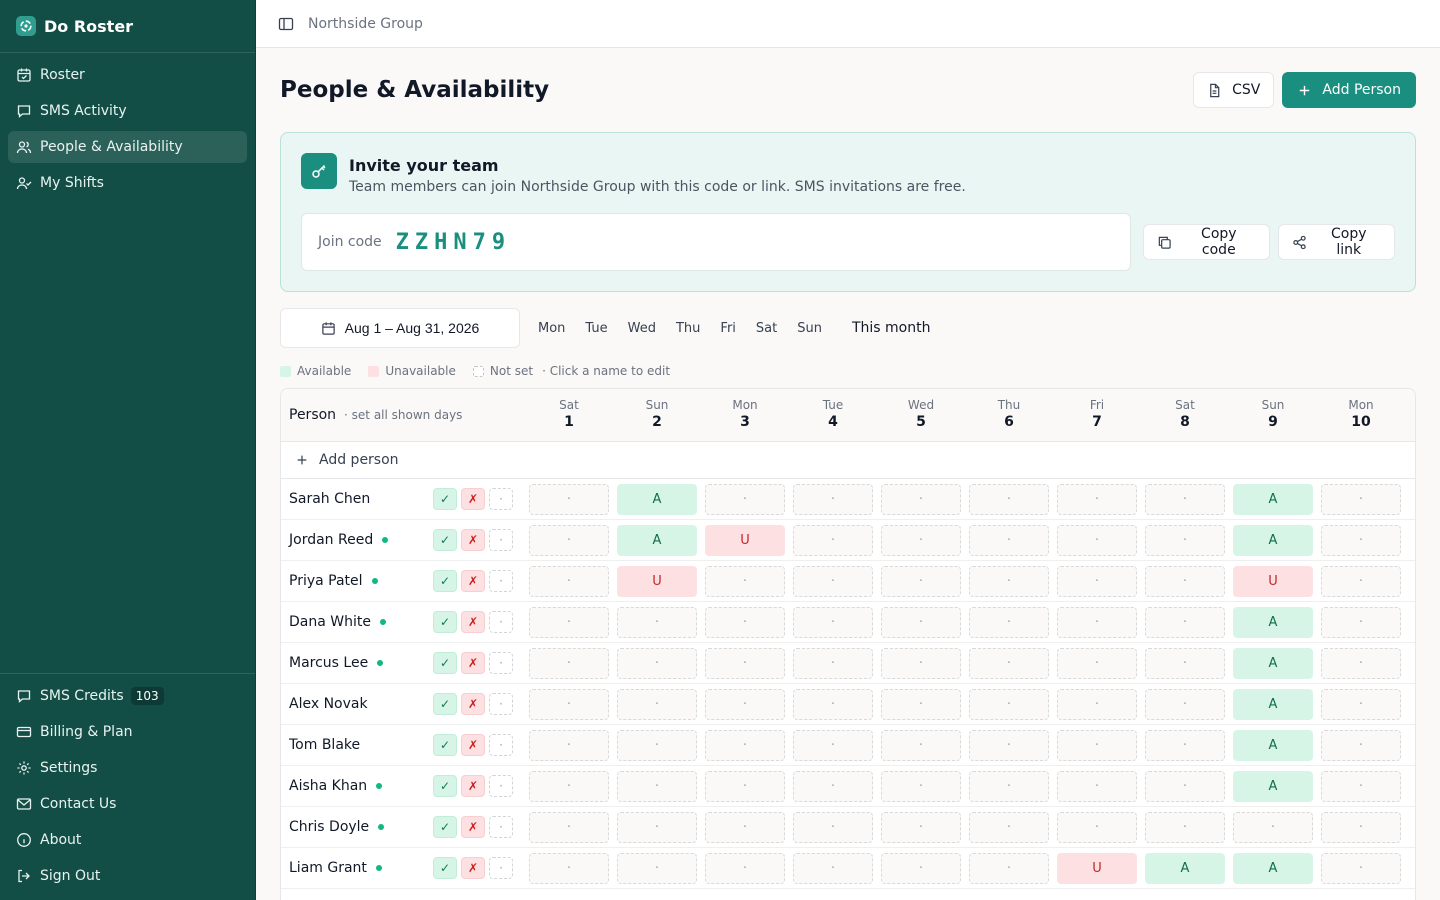  Describe the element at coordinates (641, 328) in the screenshot. I see `weekday-filter-wed: Wed` at that location.